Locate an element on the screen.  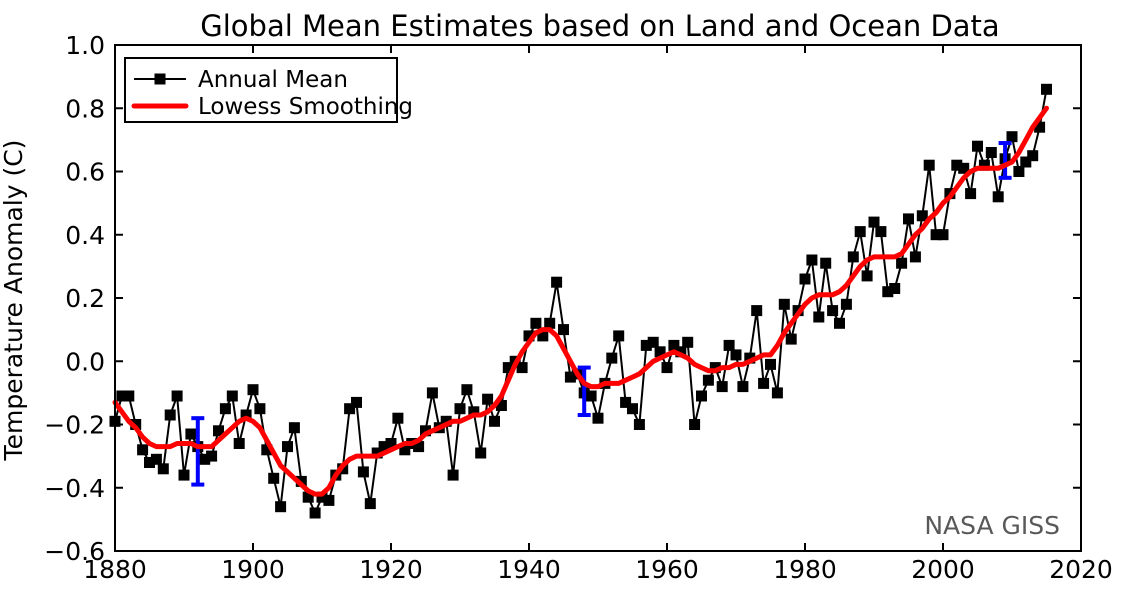
x-tick-label: 1900 is located at coordinates (253, 569).